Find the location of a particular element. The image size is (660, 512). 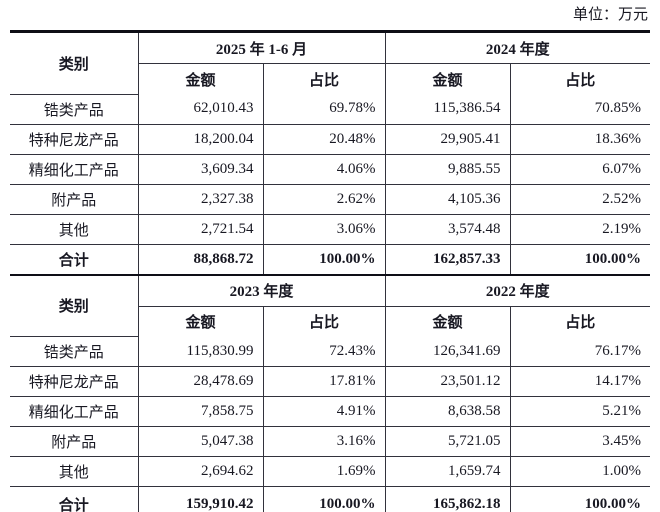

ratio-cell: 3.45% is located at coordinates (580, 441).